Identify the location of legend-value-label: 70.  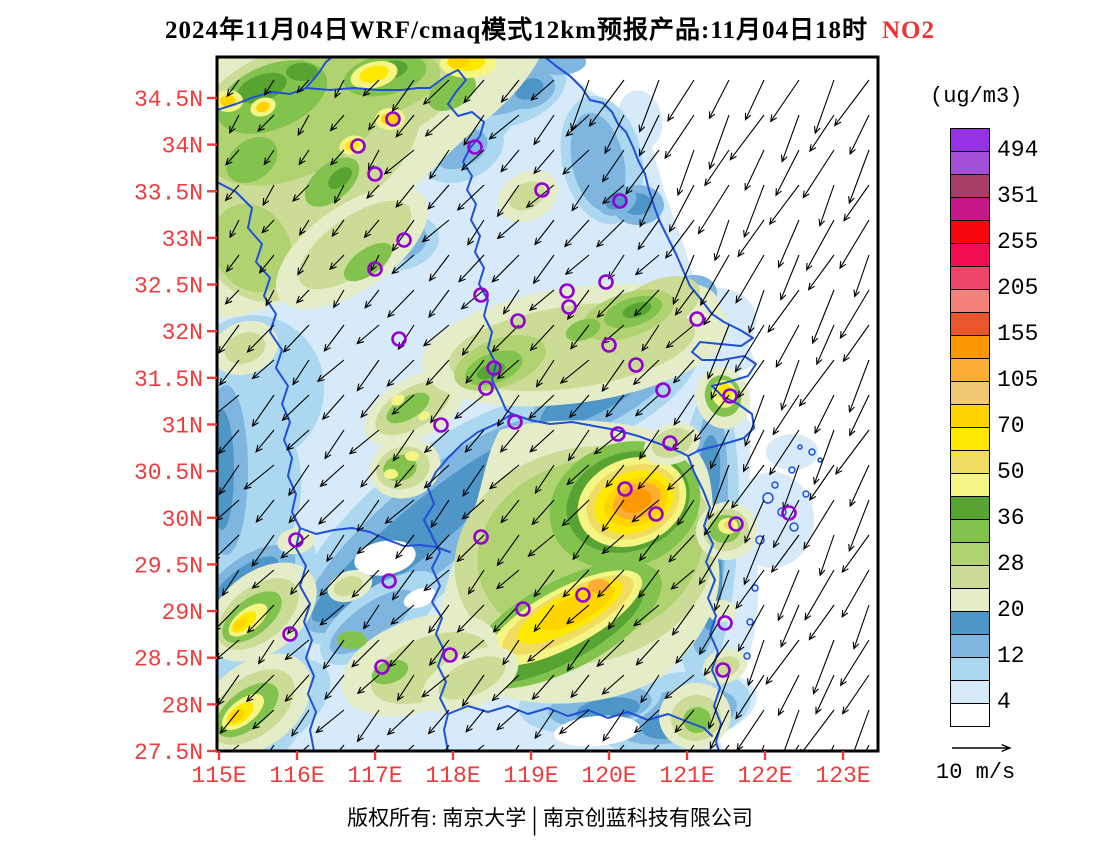
(1011, 426).